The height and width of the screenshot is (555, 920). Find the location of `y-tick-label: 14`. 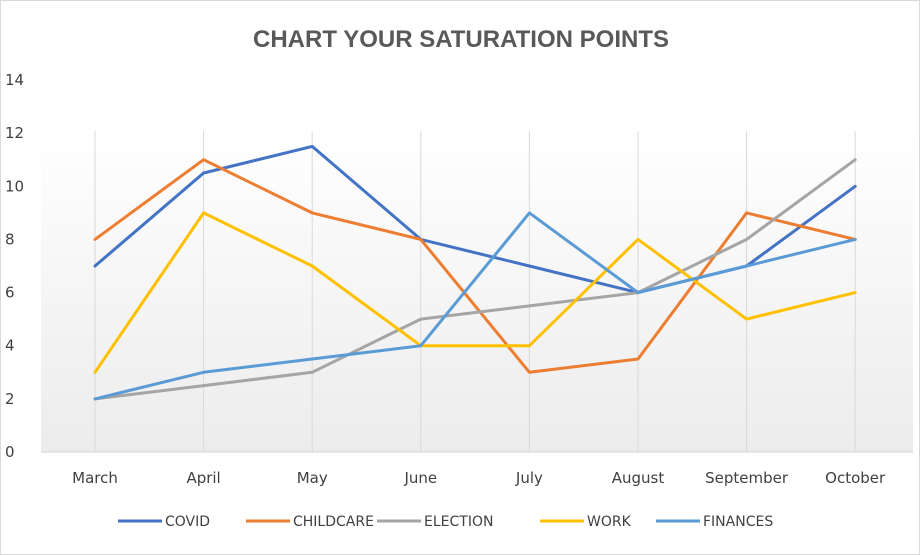

y-tick-label: 14 is located at coordinates (14, 80).